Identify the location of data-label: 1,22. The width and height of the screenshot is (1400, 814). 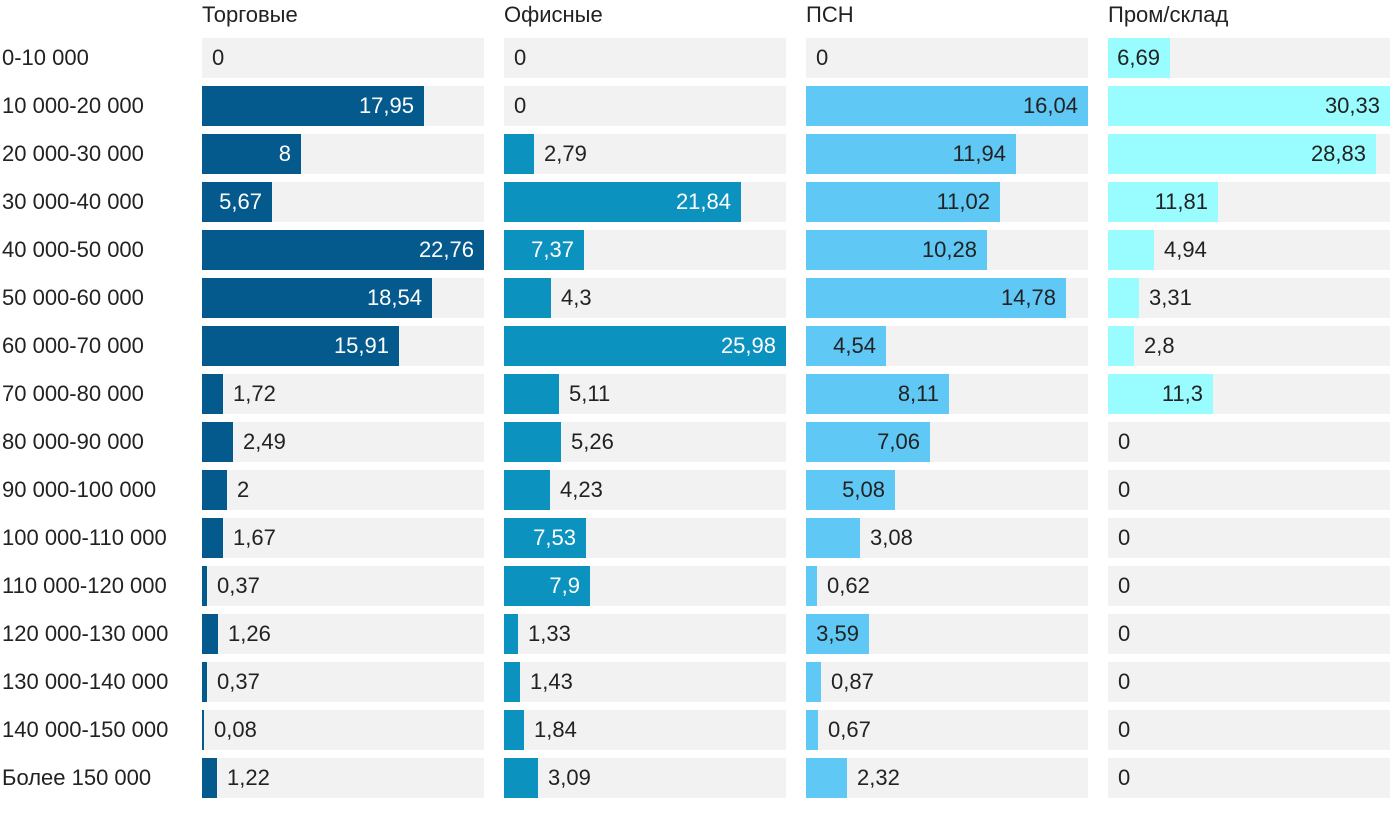
(248, 777).